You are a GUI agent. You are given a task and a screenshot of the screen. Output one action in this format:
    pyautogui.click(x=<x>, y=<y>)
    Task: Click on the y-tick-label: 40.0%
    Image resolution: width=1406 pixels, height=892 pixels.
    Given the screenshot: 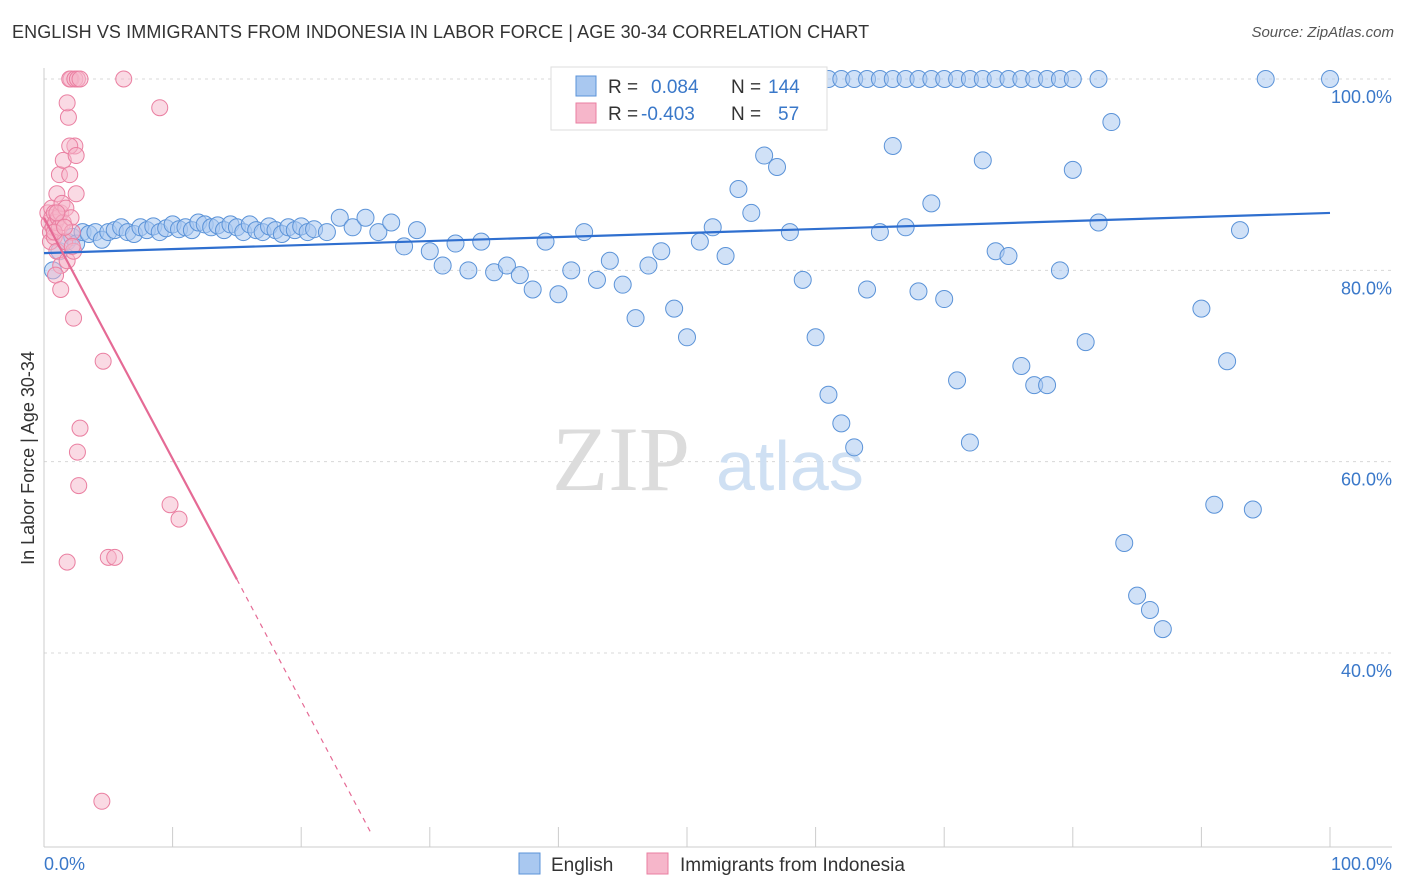 What is the action you would take?
    pyautogui.click(x=1366, y=671)
    